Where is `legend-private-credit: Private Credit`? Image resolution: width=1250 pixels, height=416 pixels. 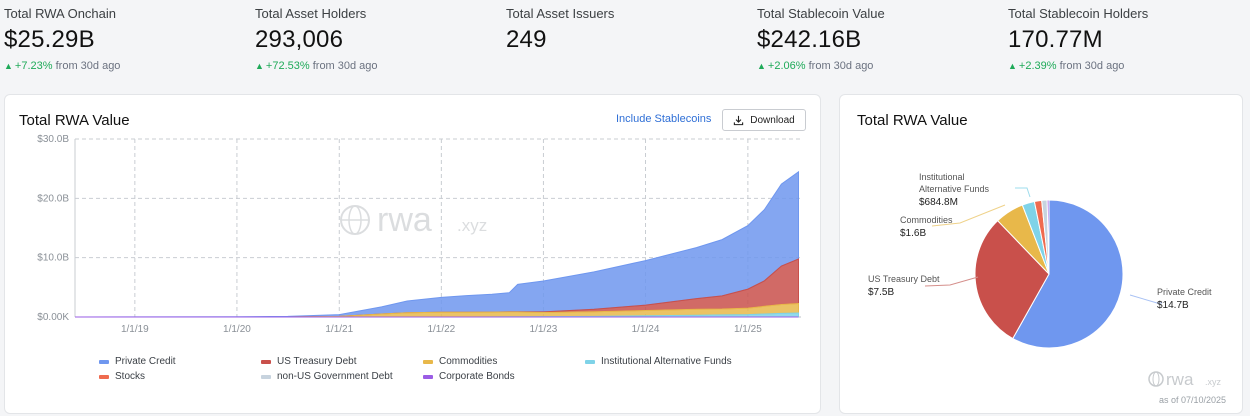 legend-private-credit: Private Credit is located at coordinates (137, 361).